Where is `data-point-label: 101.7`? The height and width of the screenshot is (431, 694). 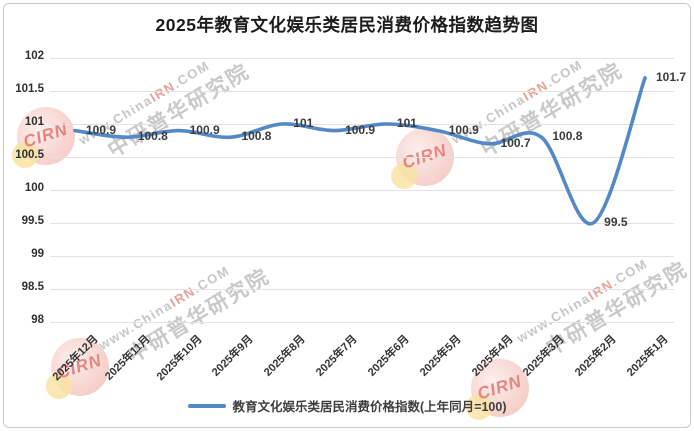
data-point-label: 101.7 is located at coordinates (671, 76).